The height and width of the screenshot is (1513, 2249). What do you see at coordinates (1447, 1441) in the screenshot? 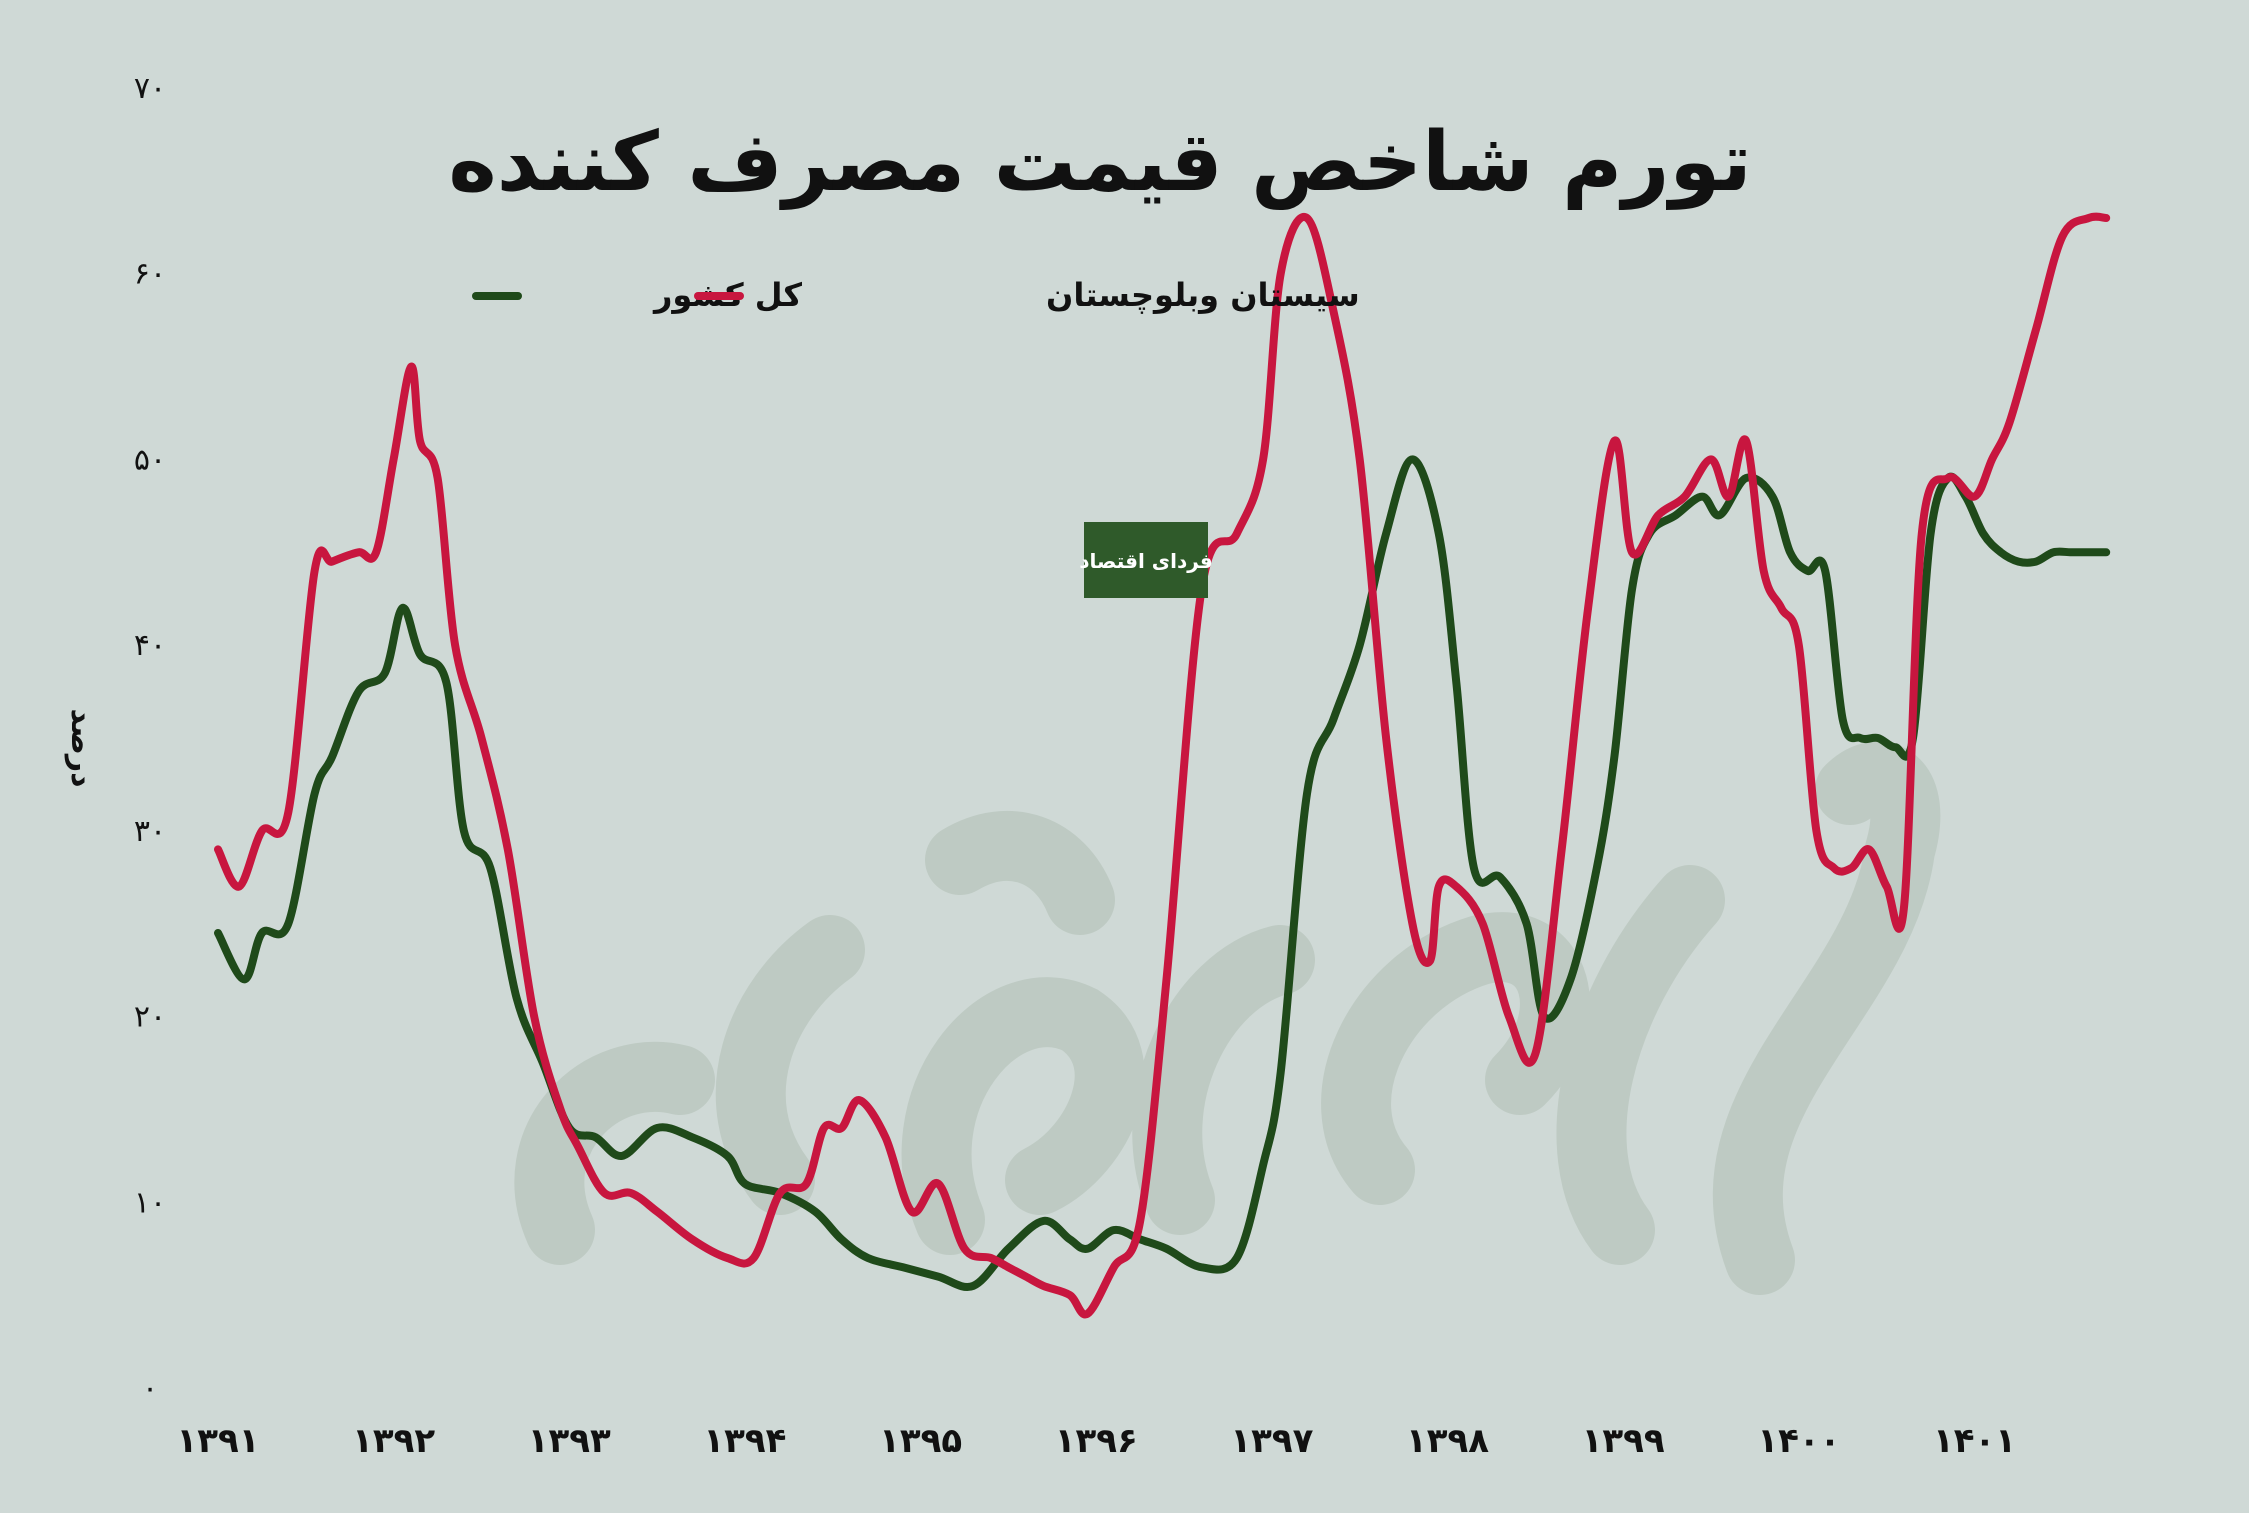
I see `x-tick-label-1398: ۱۳۹۸` at bounding box center [1447, 1441].